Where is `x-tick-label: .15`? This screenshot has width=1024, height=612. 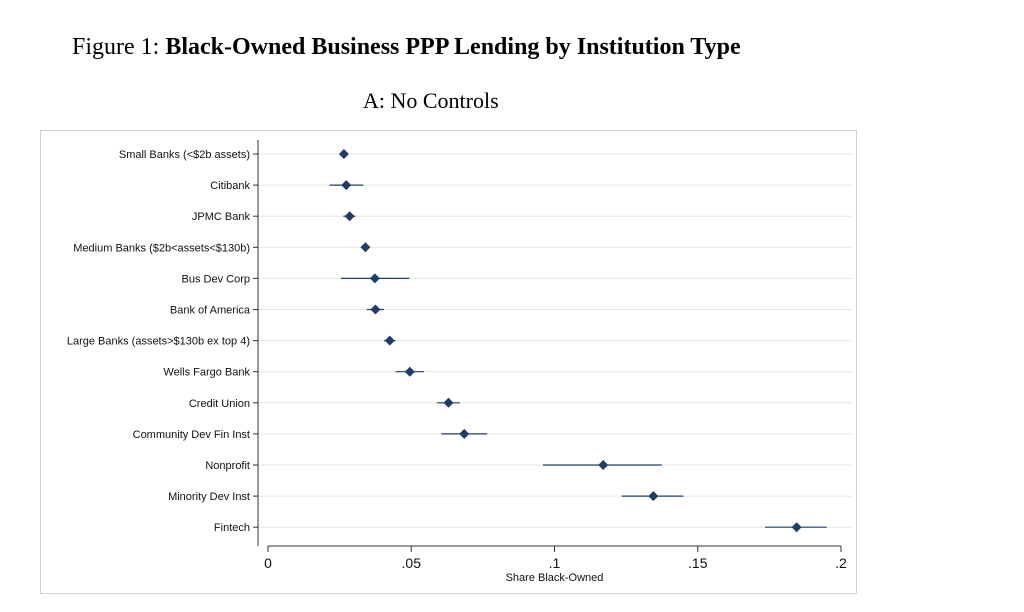
x-tick-label: .15 is located at coordinates (698, 563).